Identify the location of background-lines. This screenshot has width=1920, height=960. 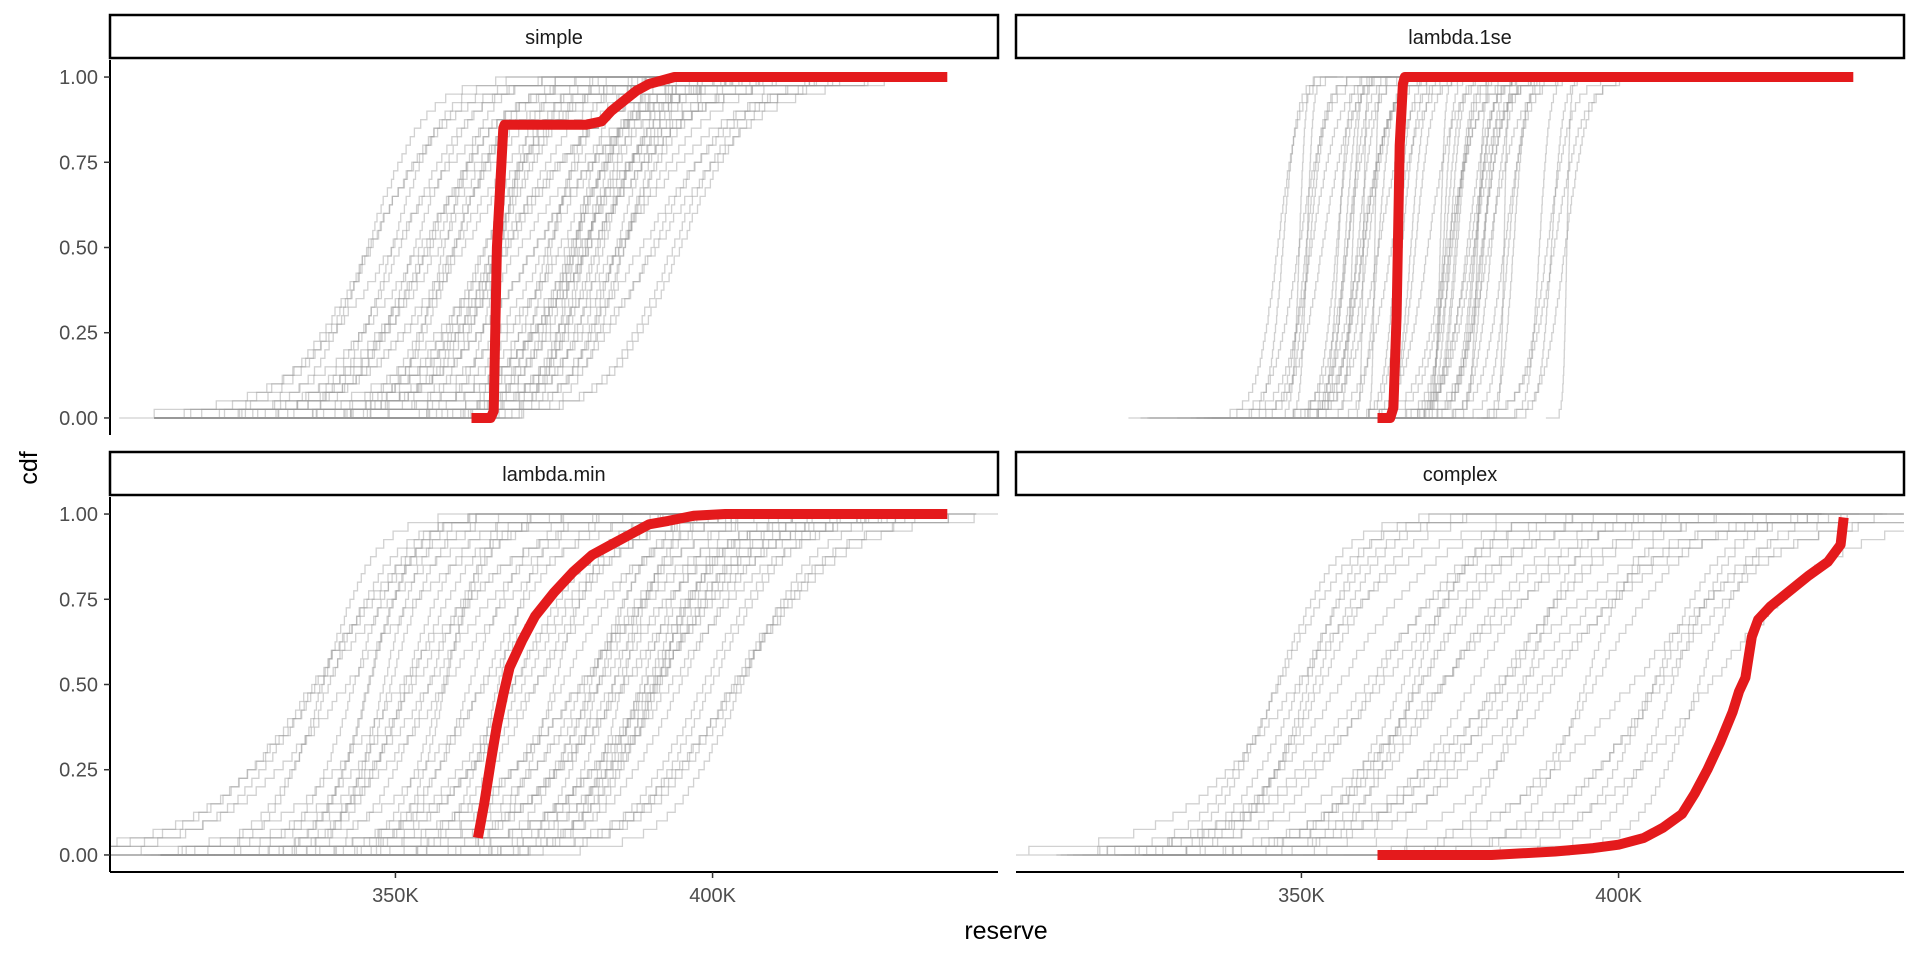
(1430, 247).